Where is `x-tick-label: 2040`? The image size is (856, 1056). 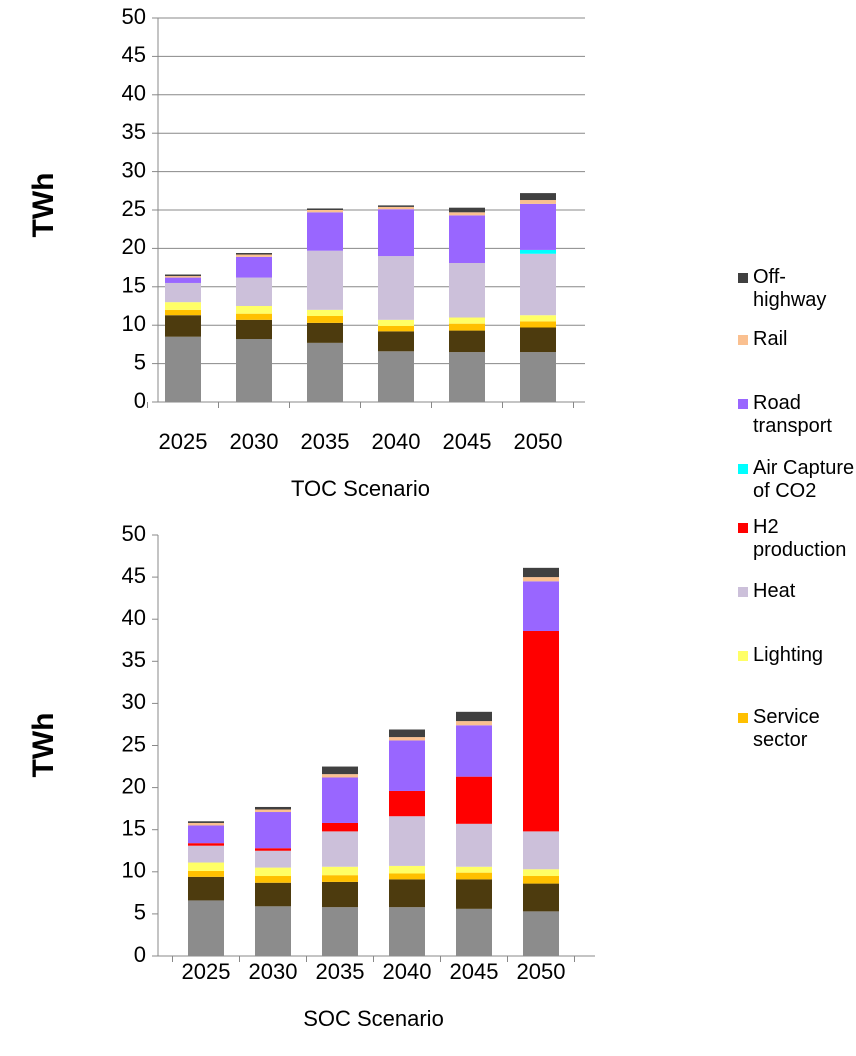
x-tick-label: 2040 is located at coordinates (407, 971).